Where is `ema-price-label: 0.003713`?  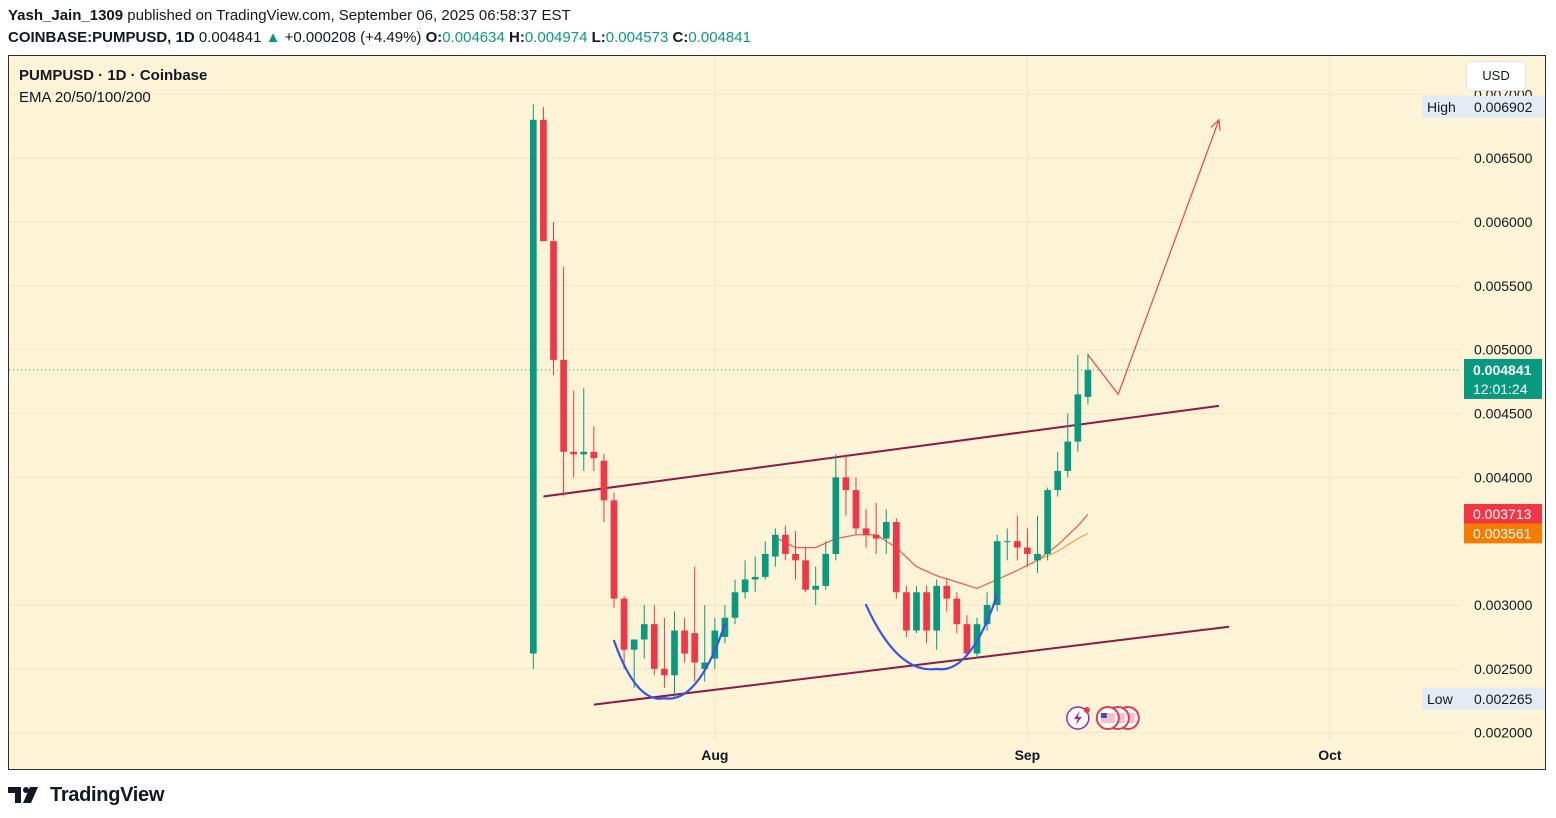
ema-price-label: 0.003713 is located at coordinates (1502, 514).